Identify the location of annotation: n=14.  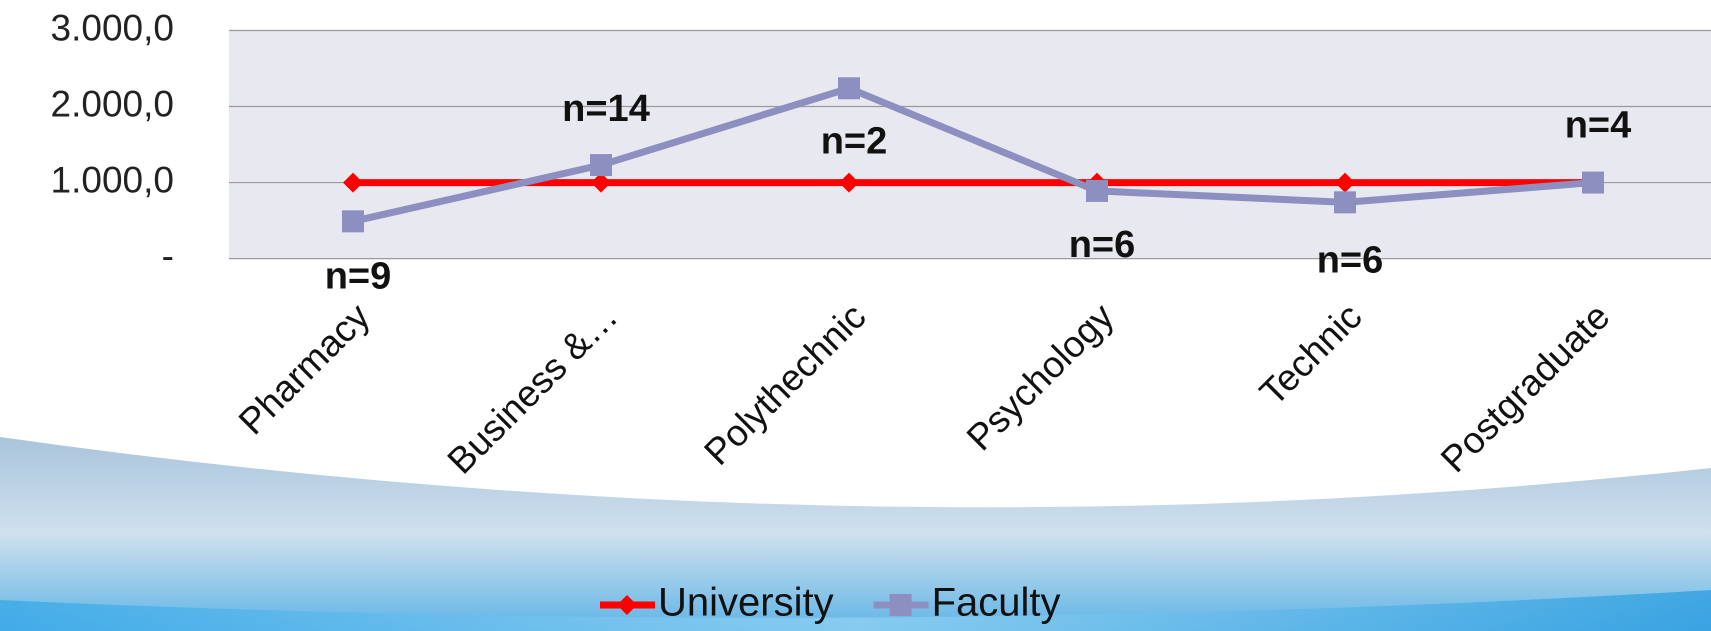
(606, 109).